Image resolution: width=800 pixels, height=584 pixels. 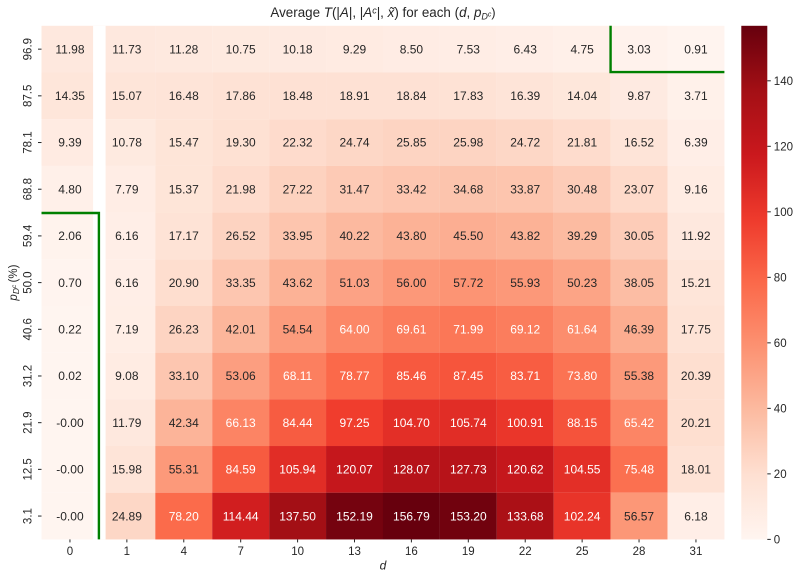 I want to click on svg-text: 56.00, so click(x=411, y=283).